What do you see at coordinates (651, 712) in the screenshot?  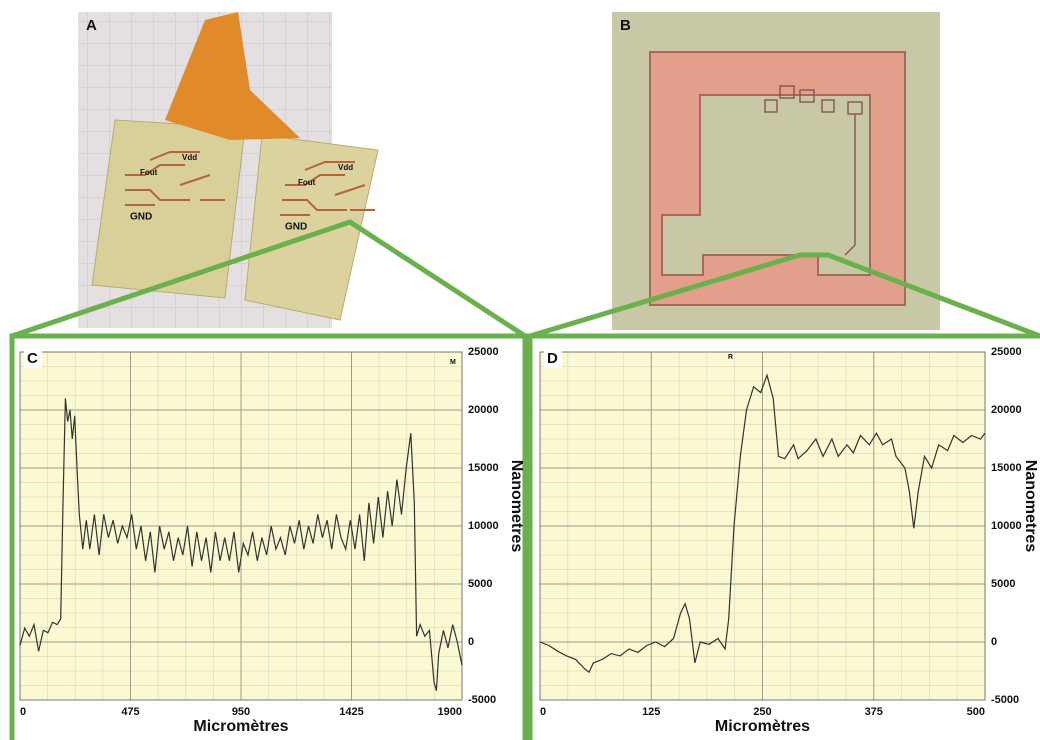 I see `x-tick-label: 125` at bounding box center [651, 712].